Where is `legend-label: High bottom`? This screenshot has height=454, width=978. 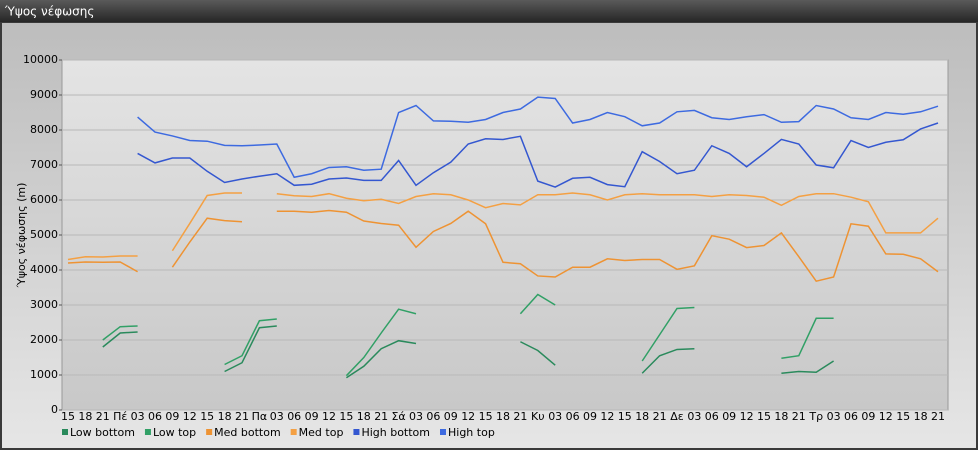 legend-label: High bottom is located at coordinates (395, 432).